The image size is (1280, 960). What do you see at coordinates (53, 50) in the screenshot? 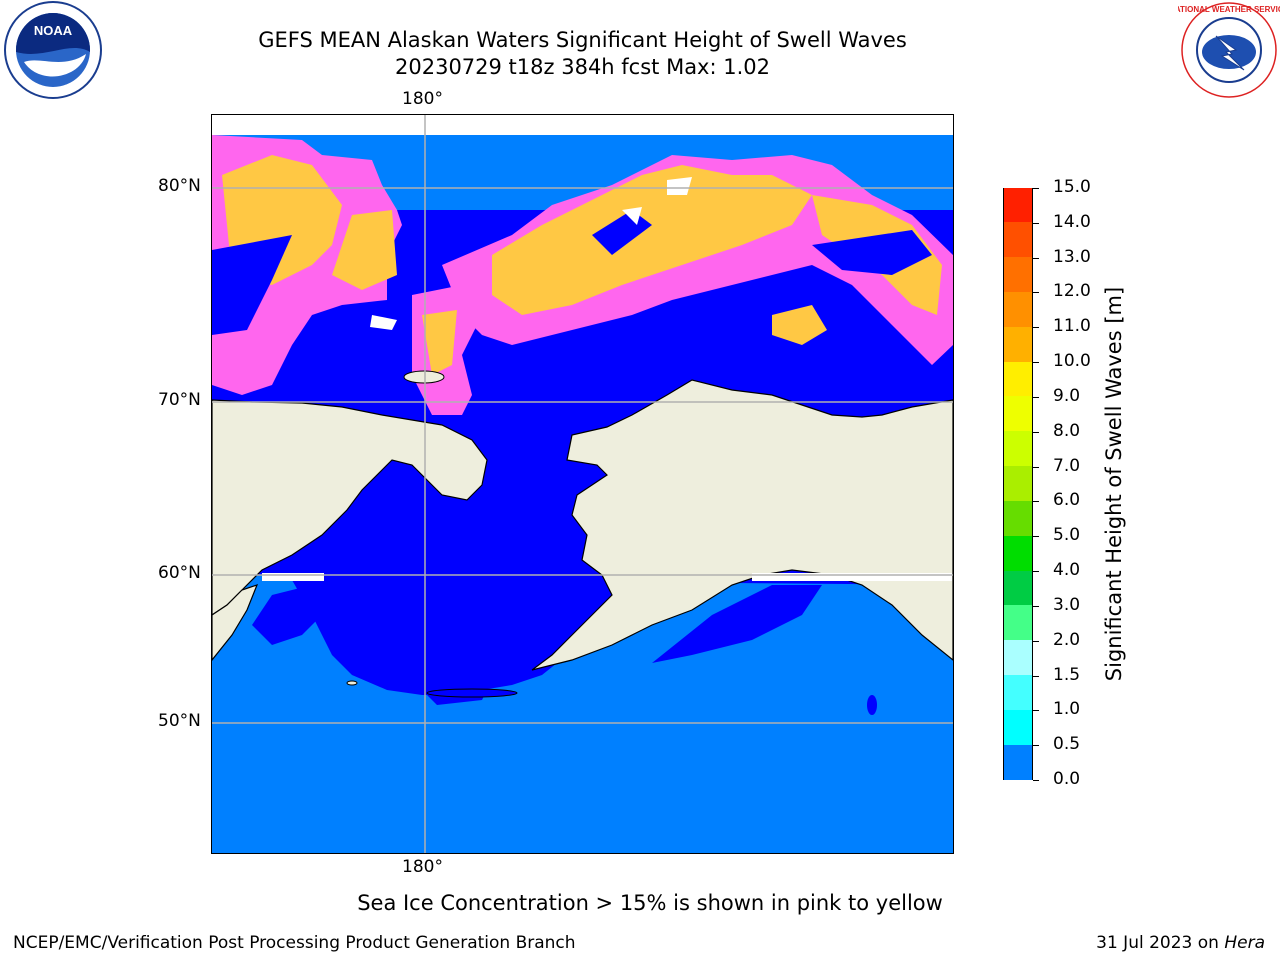
I see `noaa-logo: NOAA` at bounding box center [53, 50].